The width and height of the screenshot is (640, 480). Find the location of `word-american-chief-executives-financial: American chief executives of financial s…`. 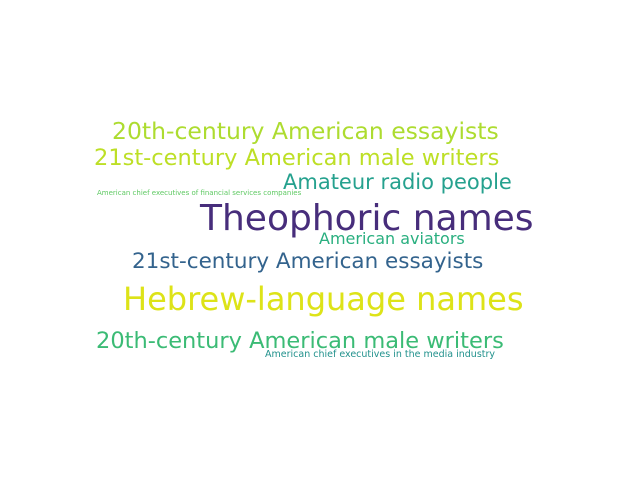

word-american-chief-executives-financial: American chief executives of financial s… is located at coordinates (199, 193).